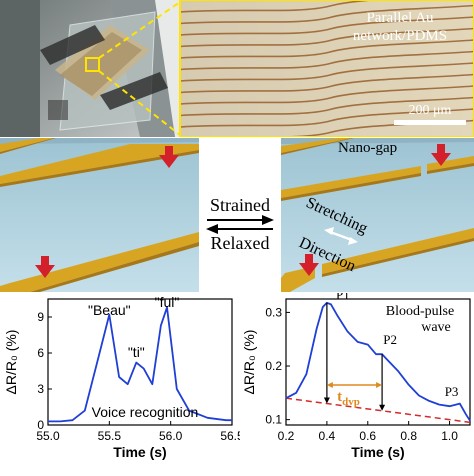 Image resolution: width=474 pixels, height=476 pixels. I want to click on x-tick-label: 0.4, so click(327, 436).